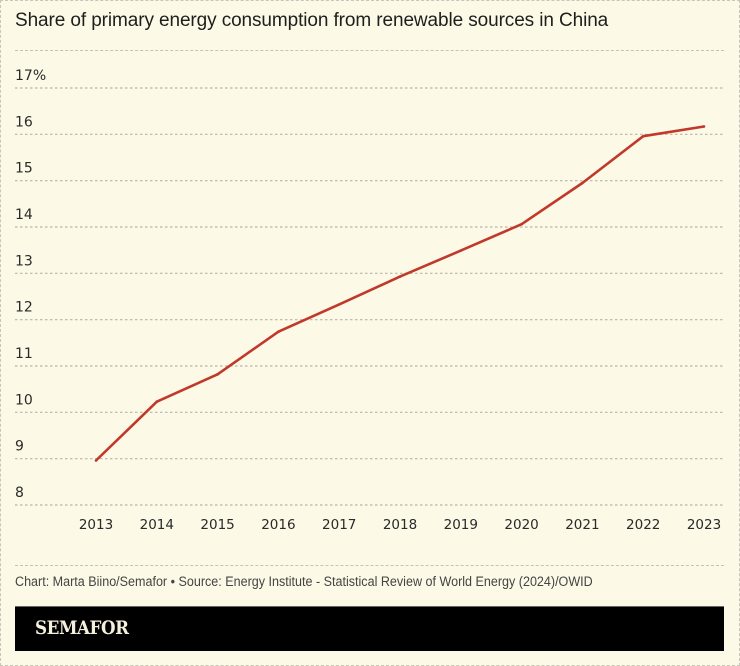 This screenshot has width=740, height=666. What do you see at coordinates (19, 493) in the screenshot?
I see `y-tick-label: 8` at bounding box center [19, 493].